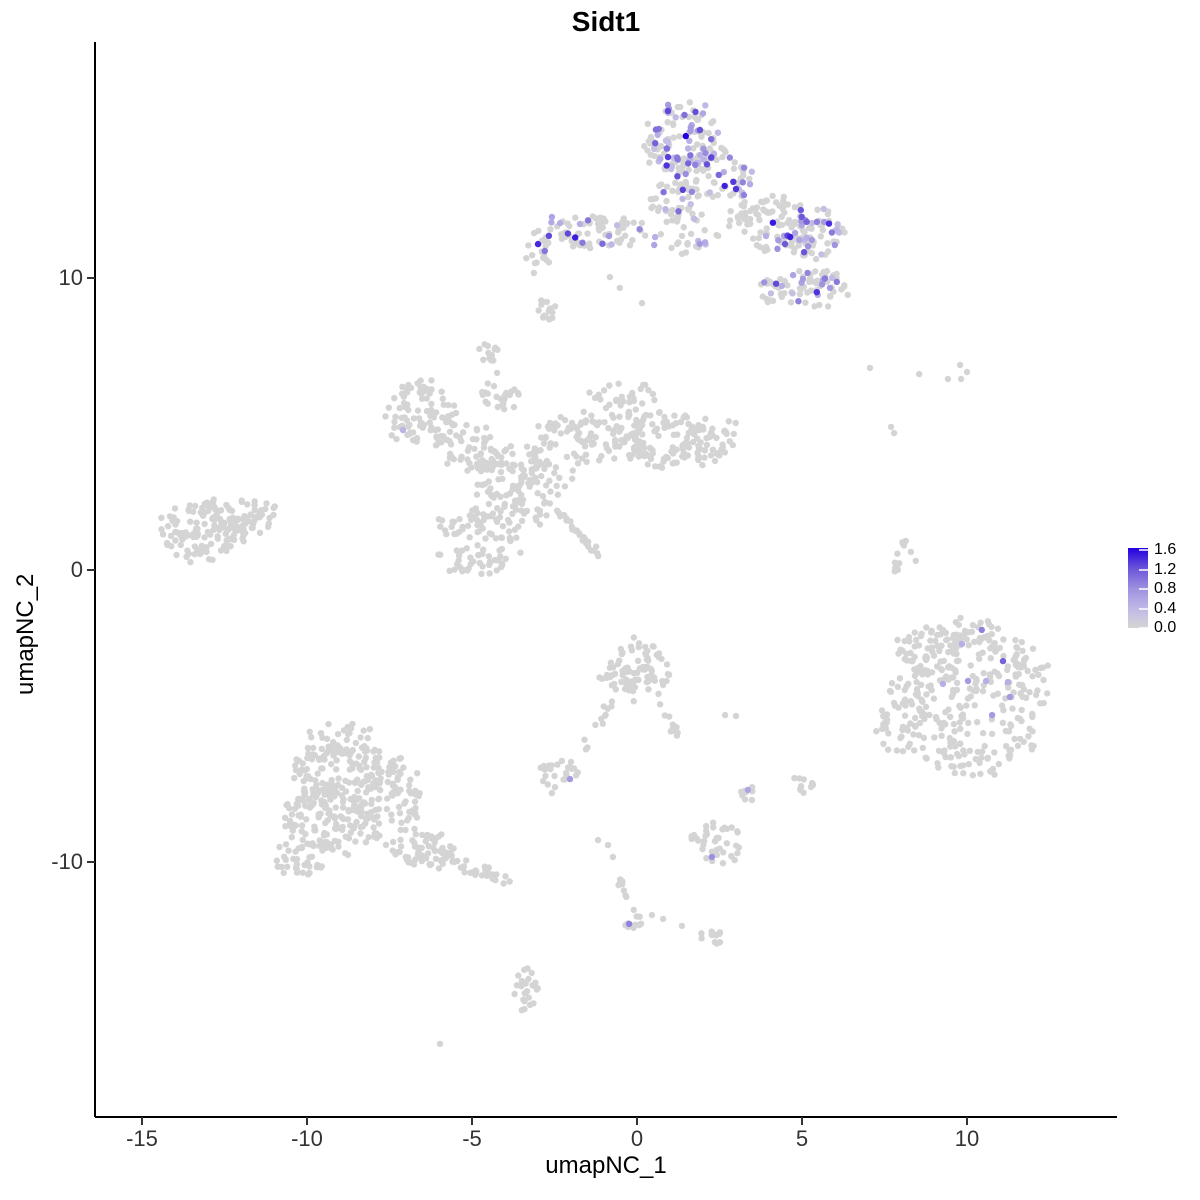 The width and height of the screenshot is (1200, 1200). Describe the element at coordinates (1165, 608) in the screenshot. I see `colorbar-tick-label-3: 0.4` at that location.